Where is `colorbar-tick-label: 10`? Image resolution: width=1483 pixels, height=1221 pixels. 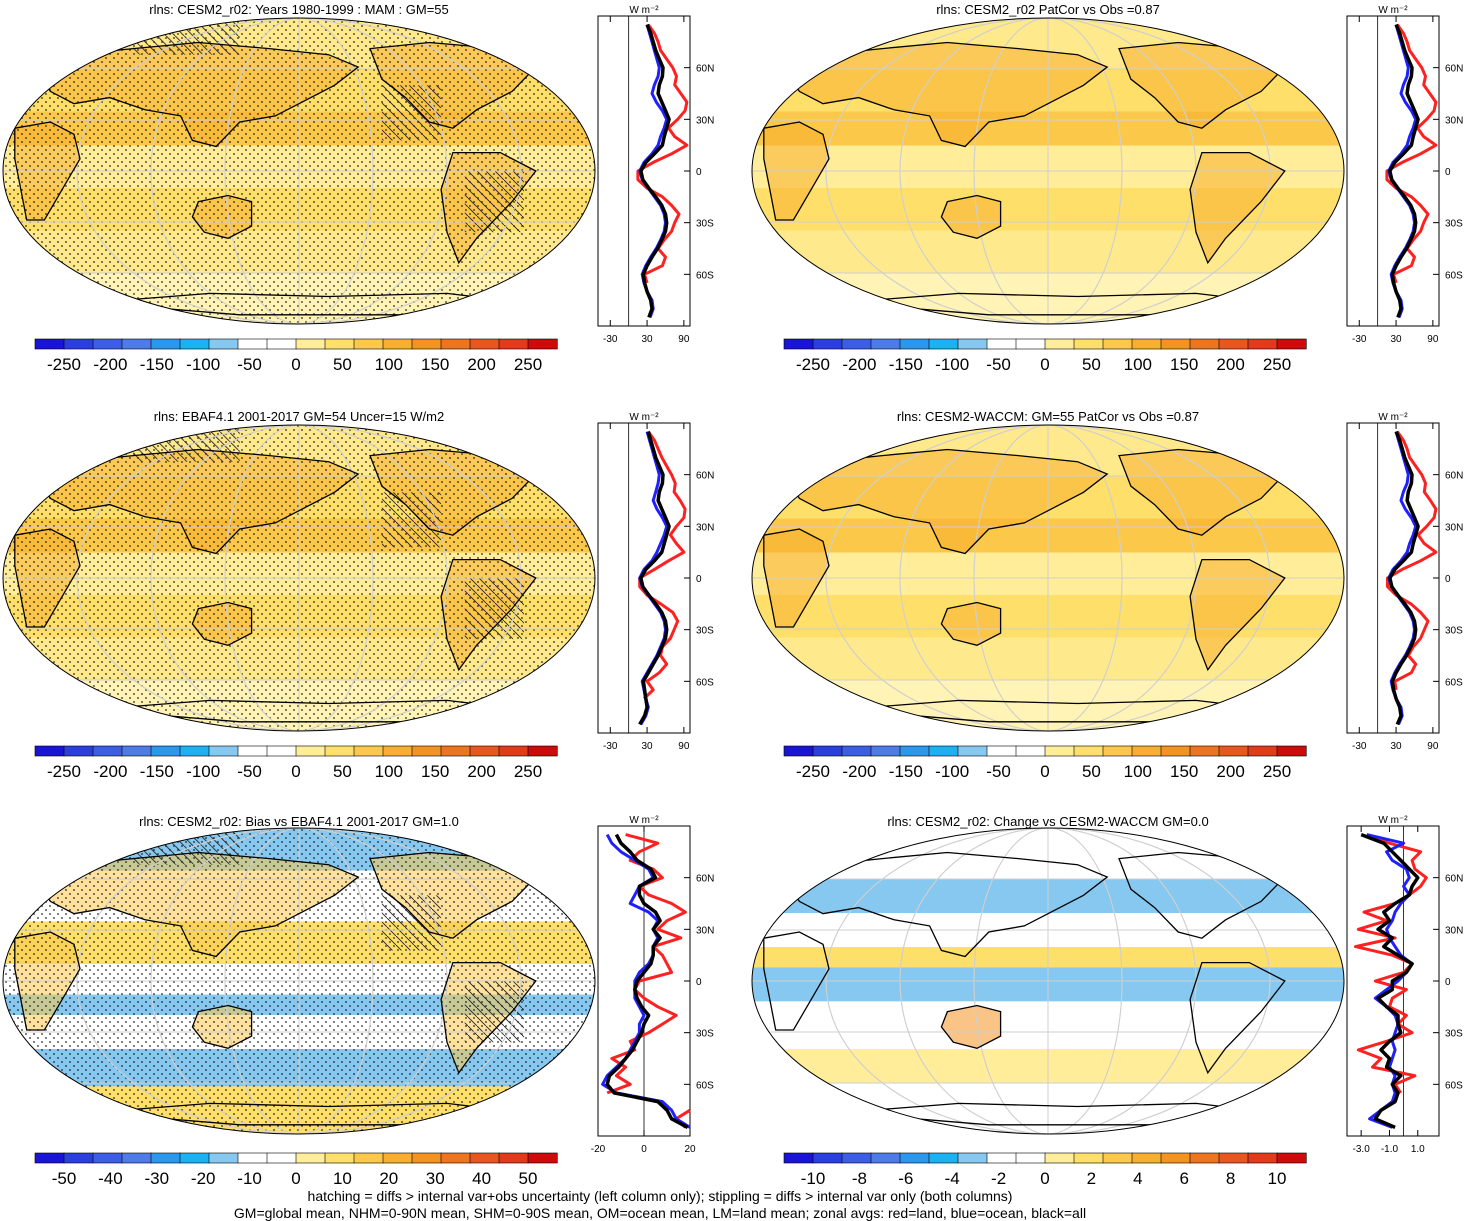
colorbar-tick-label: 10 is located at coordinates (1277, 1178).